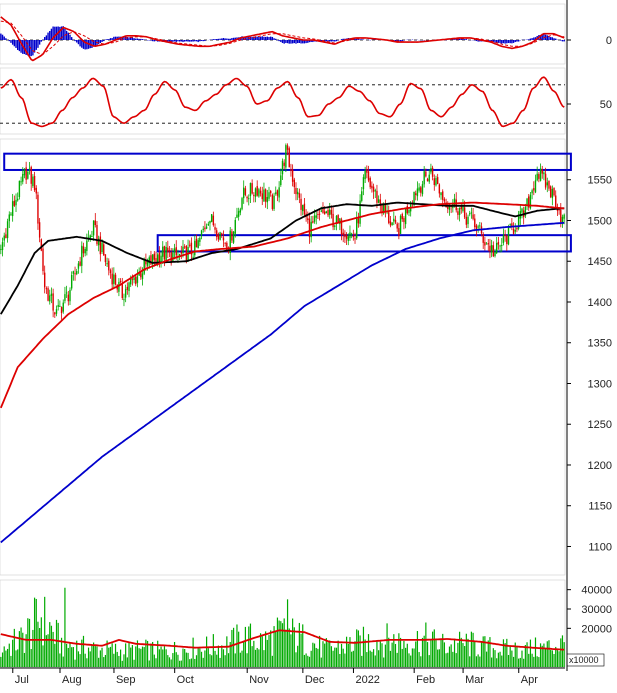  Describe the element at coordinates (282, 41) in the screenshot. I see `macd-histogram` at that location.